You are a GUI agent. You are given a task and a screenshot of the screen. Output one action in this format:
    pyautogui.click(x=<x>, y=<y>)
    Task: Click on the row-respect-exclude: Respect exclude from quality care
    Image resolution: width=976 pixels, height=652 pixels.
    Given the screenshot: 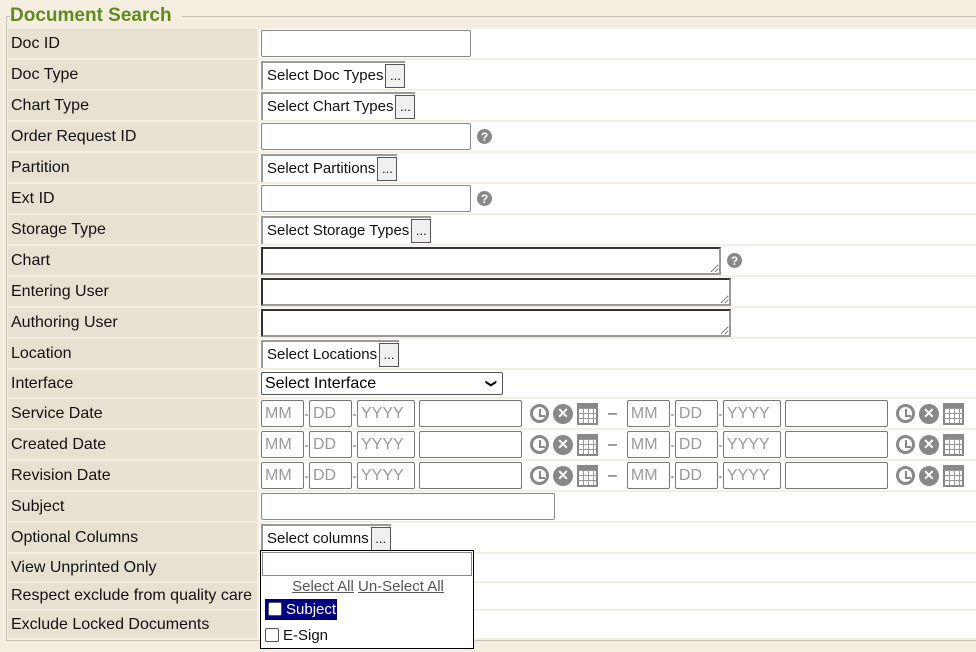 What is the action you would take?
    pyautogui.click(x=492, y=596)
    